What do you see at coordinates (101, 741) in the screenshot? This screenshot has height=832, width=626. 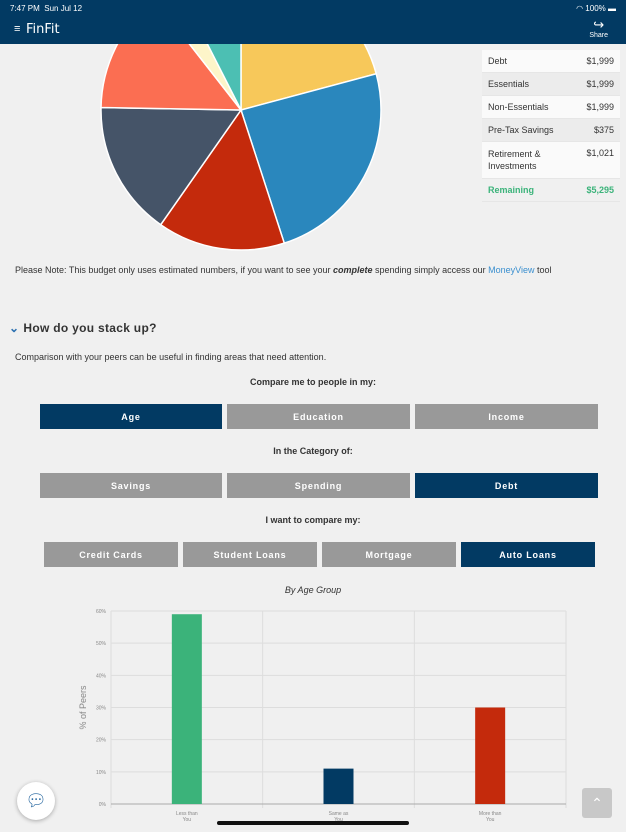 I see `y-tick-label: 20%` at bounding box center [101, 741].